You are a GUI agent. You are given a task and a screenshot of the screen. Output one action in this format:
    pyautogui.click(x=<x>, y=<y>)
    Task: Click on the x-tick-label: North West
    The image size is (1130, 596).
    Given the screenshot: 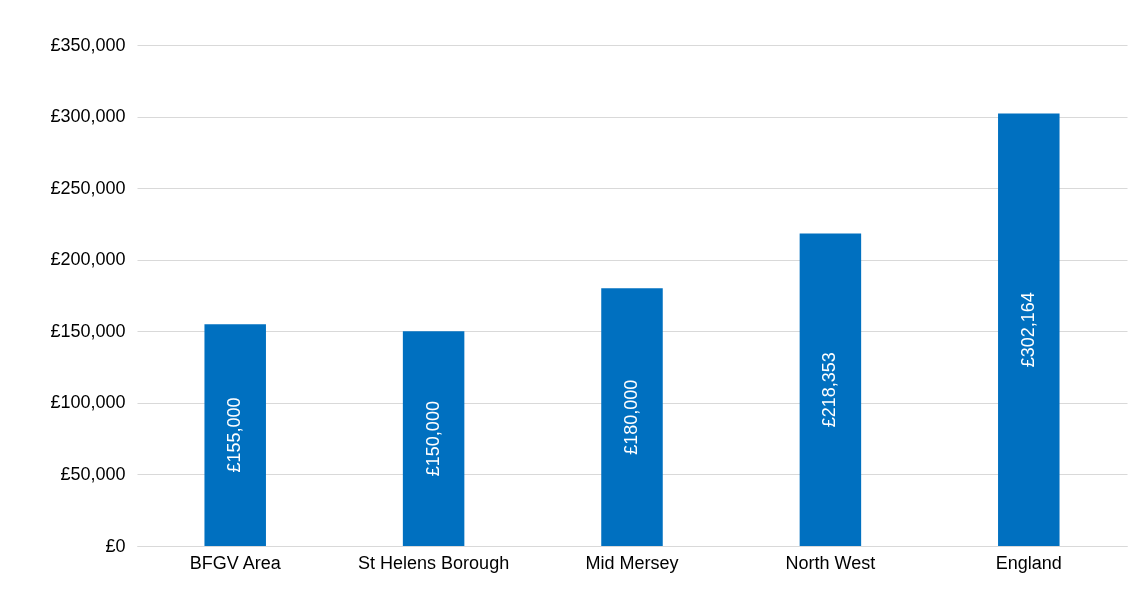 What is the action you would take?
    pyautogui.click(x=830, y=562)
    